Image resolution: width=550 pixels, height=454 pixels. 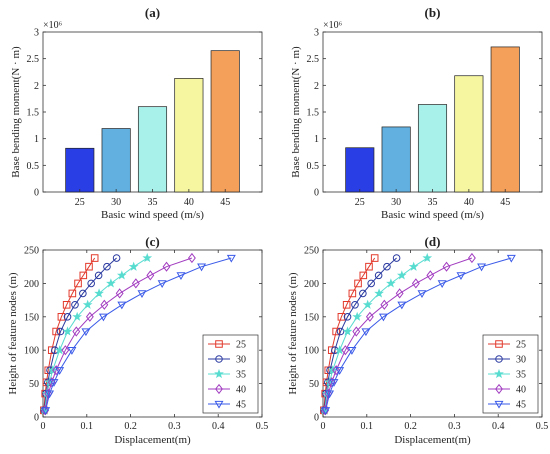 I want to click on panel-d-xtick-label: 0.3, so click(x=454, y=426).